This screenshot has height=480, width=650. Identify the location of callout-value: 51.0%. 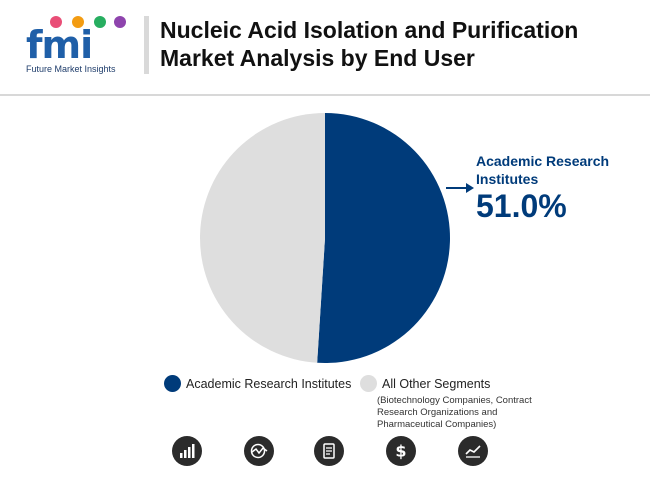
(521, 206).